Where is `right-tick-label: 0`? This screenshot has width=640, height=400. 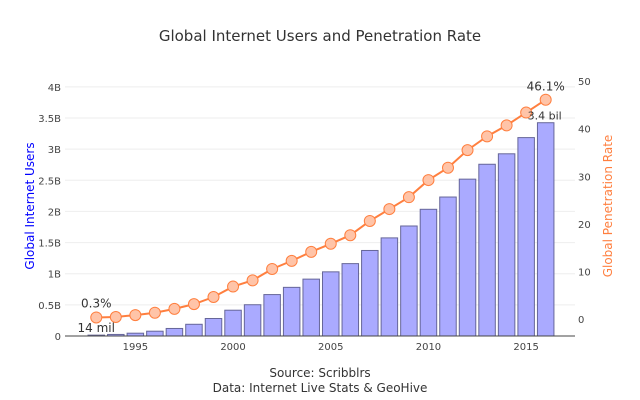
right-tick-label: 0 is located at coordinates (581, 320).